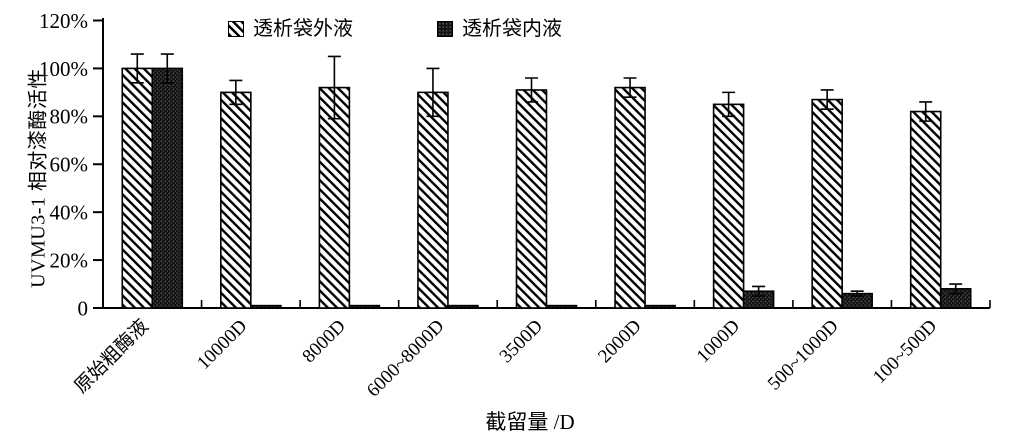 The image size is (1025, 437). I want to click on x-category-label: 1000D, so click(718, 341).